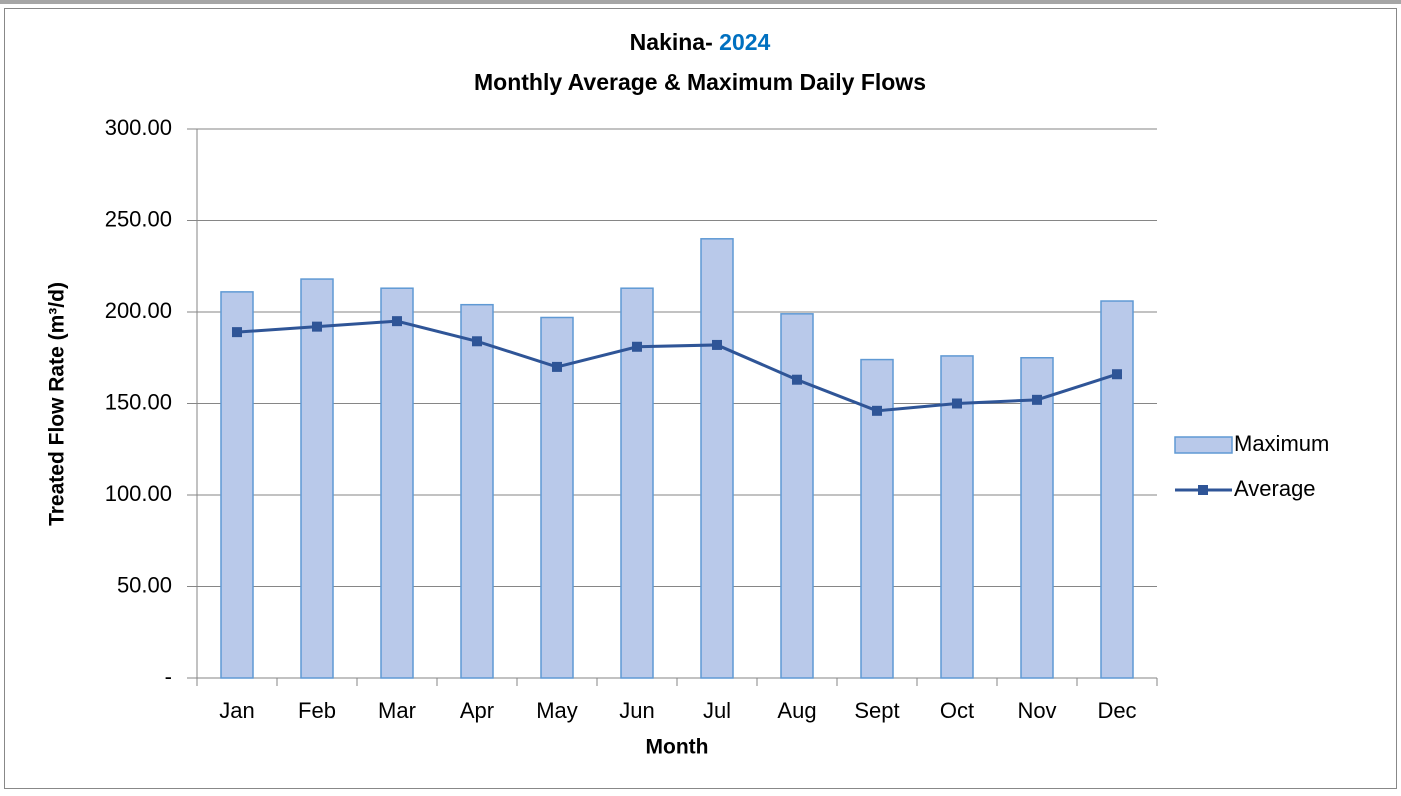 The height and width of the screenshot is (796, 1401). I want to click on y-tick-label: 50.00, so click(144, 584).